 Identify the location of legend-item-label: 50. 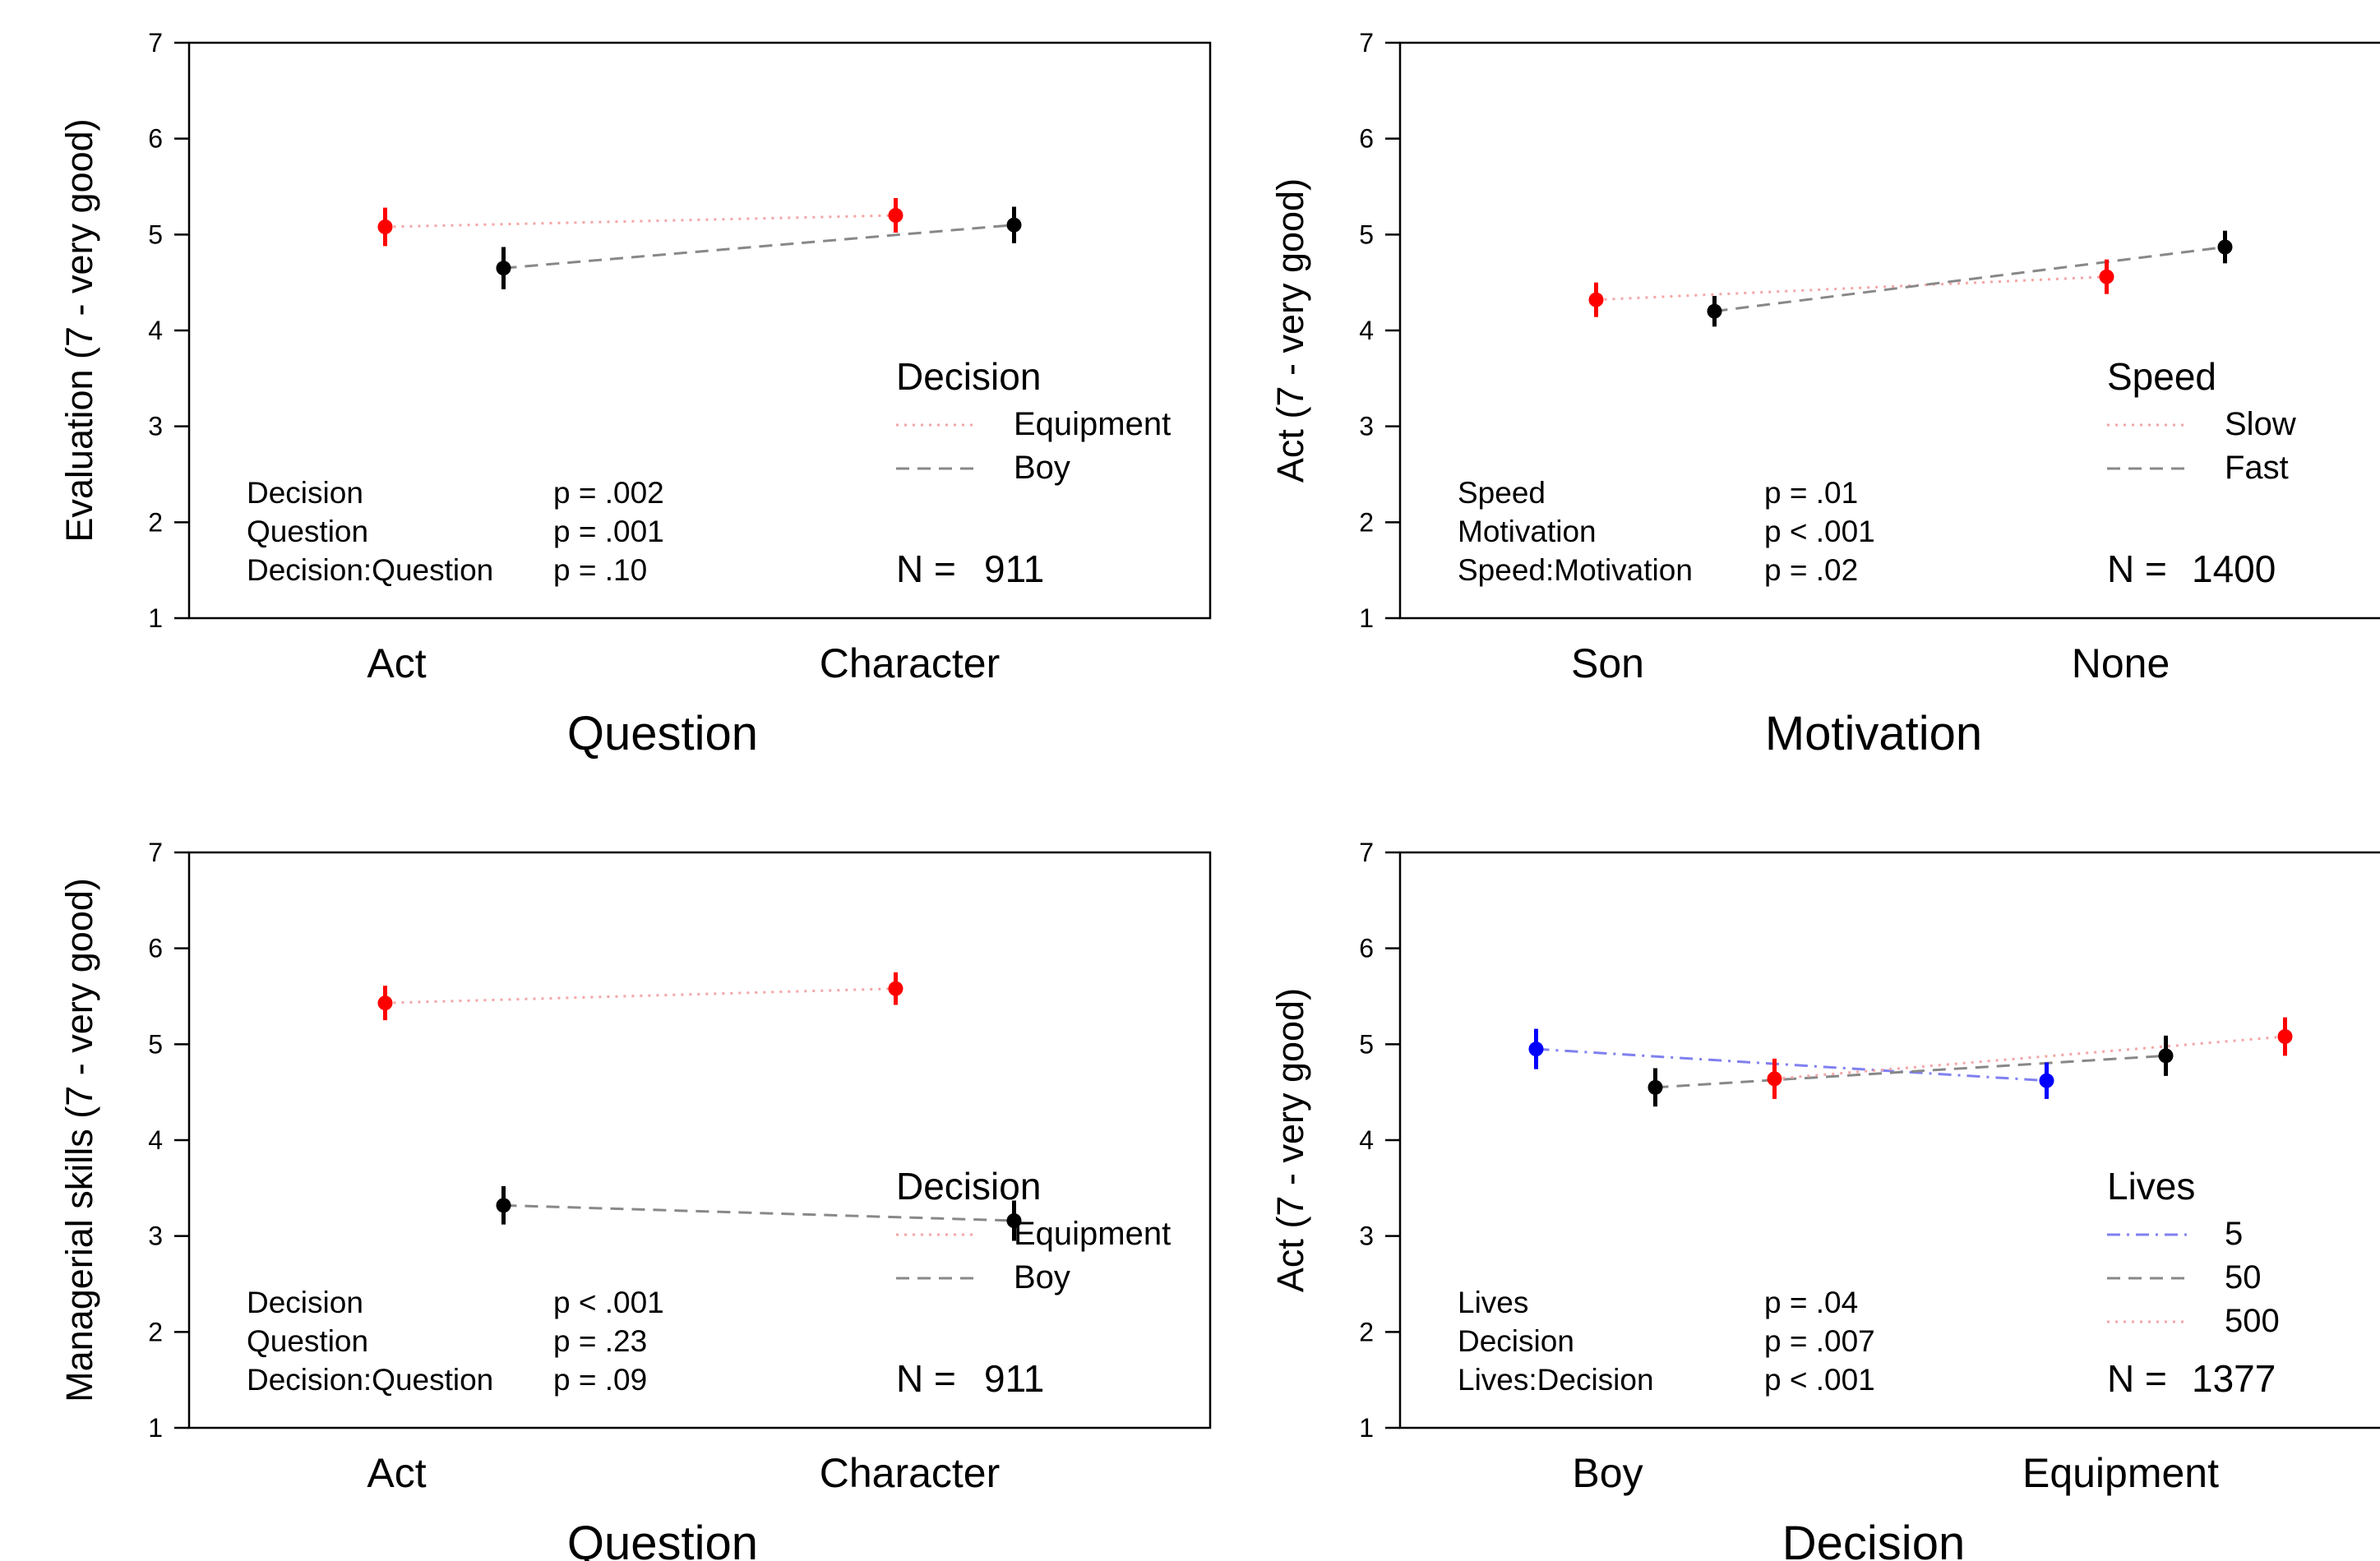
(2243, 1277).